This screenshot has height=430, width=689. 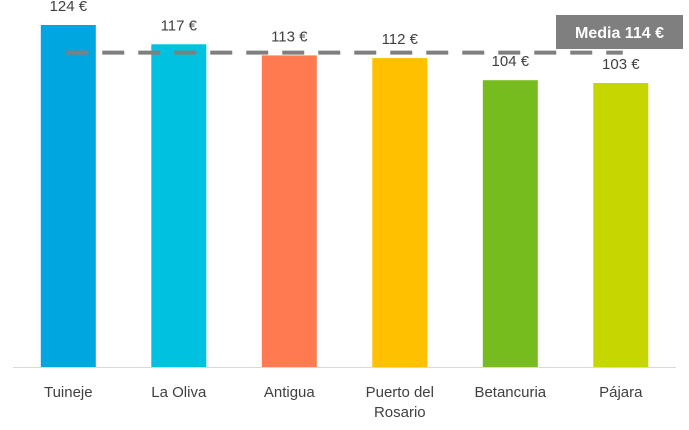 I want to click on x-tick-label: Rosario, so click(x=400, y=412).